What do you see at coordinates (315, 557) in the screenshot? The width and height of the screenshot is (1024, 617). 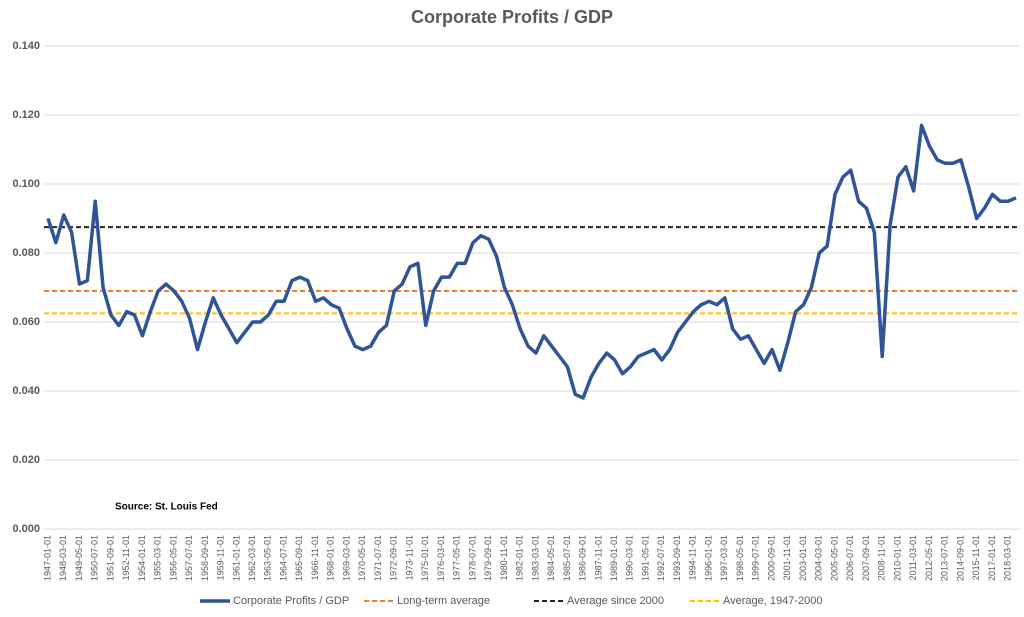 I see `x-tick-label: 1966-11-01` at bounding box center [315, 557].